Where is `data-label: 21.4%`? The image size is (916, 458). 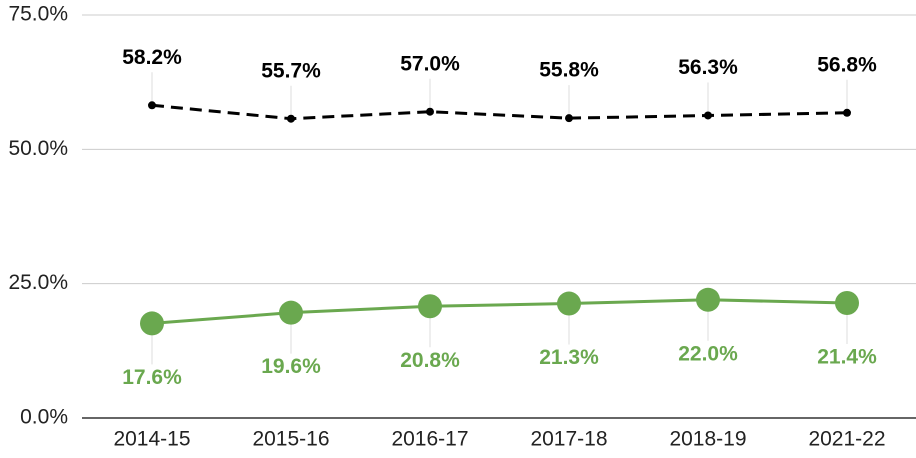
data-label: 21.4% is located at coordinates (847, 357).